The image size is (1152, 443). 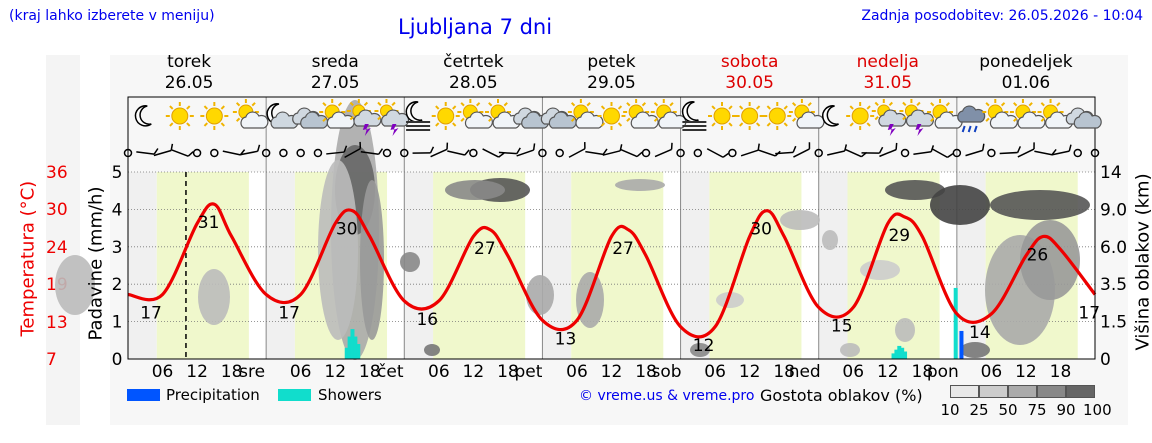 What do you see at coordinates (418, 116) in the screenshot?
I see `moon-fog-icon` at bounding box center [418, 116].